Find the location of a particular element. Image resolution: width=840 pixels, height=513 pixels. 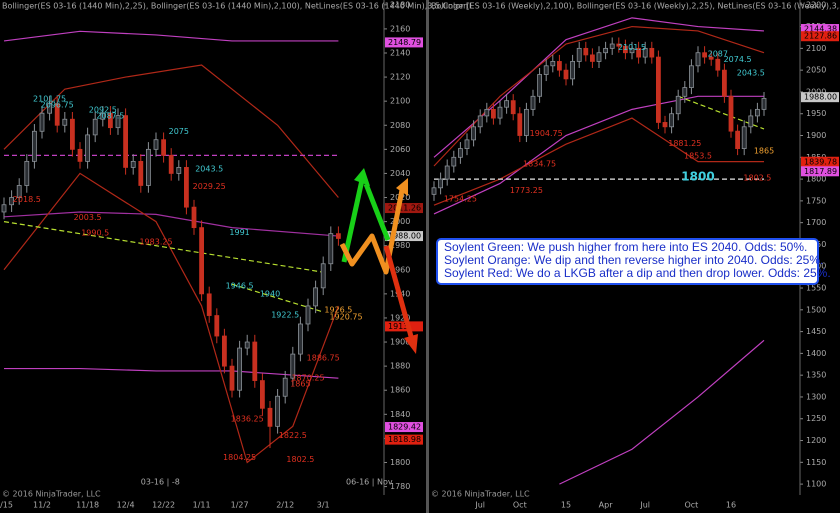

footer-label: 03-16 | -8 is located at coordinates (160, 482).